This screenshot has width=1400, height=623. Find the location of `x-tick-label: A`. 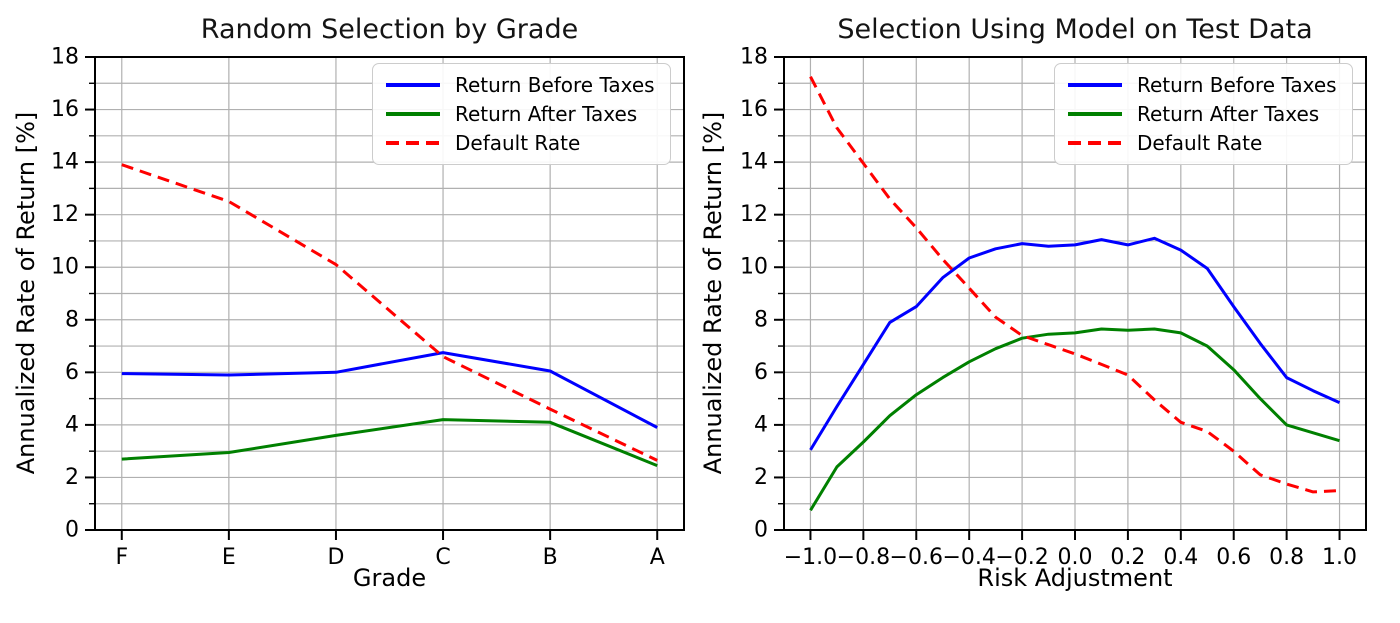

x-tick-label: A is located at coordinates (657, 557).